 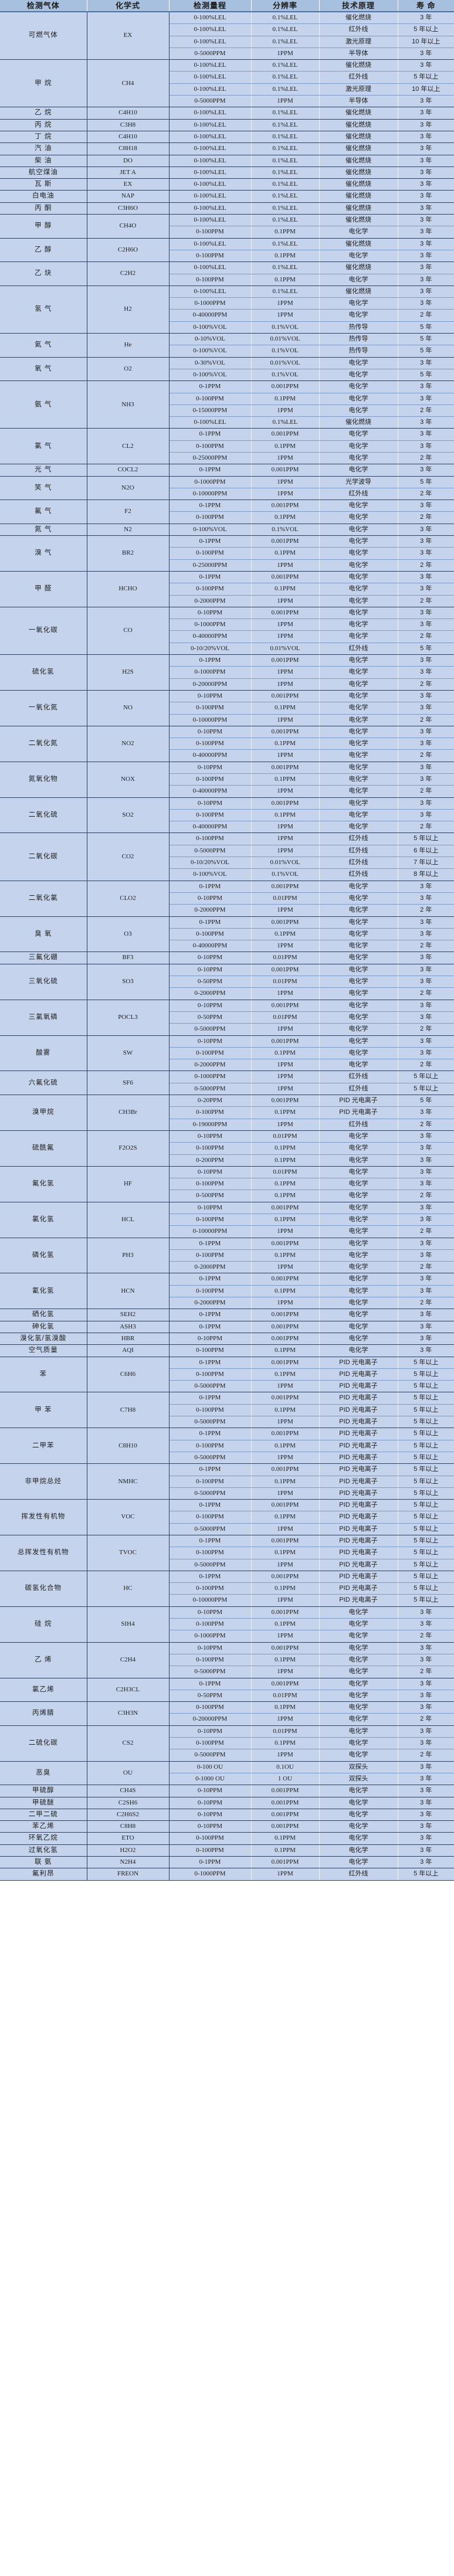 What do you see at coordinates (43, 1744) in the screenshot?
I see `gas-name-cell: 二硫化碳` at bounding box center [43, 1744].